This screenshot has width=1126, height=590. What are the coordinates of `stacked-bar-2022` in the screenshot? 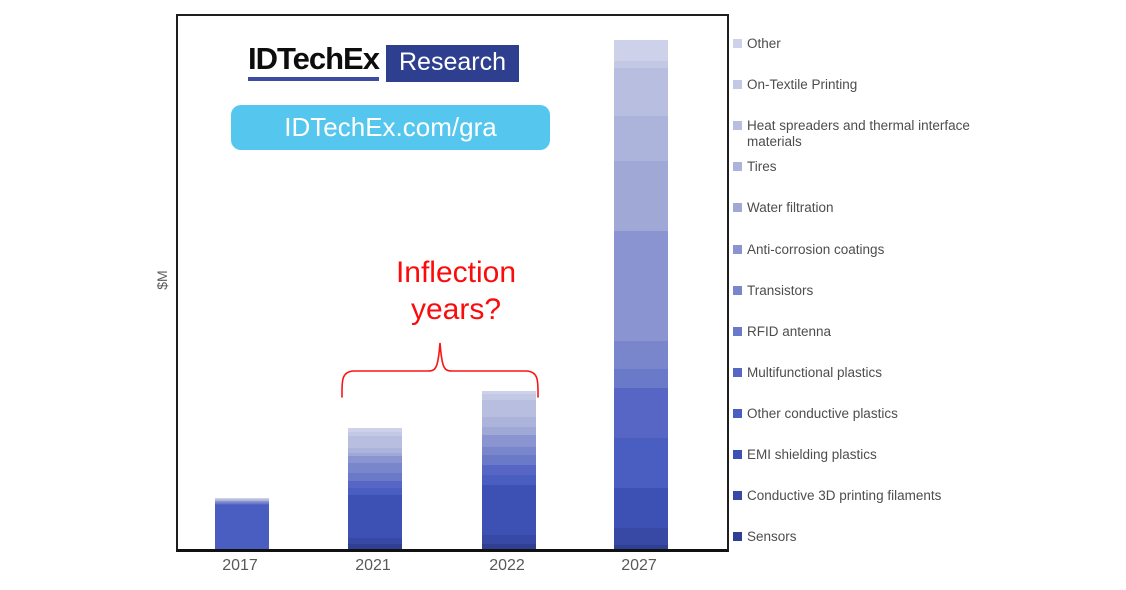 It's located at (509, 470).